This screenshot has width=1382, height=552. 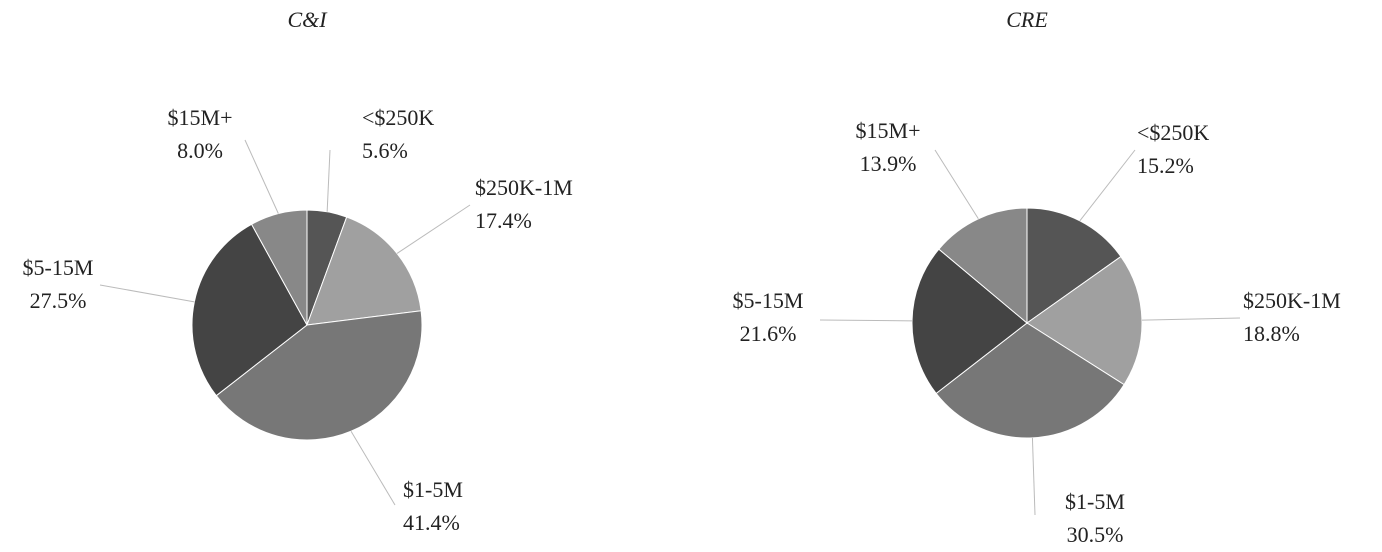 What do you see at coordinates (1027, 19) in the screenshot?
I see `chart-title: CRE` at bounding box center [1027, 19].